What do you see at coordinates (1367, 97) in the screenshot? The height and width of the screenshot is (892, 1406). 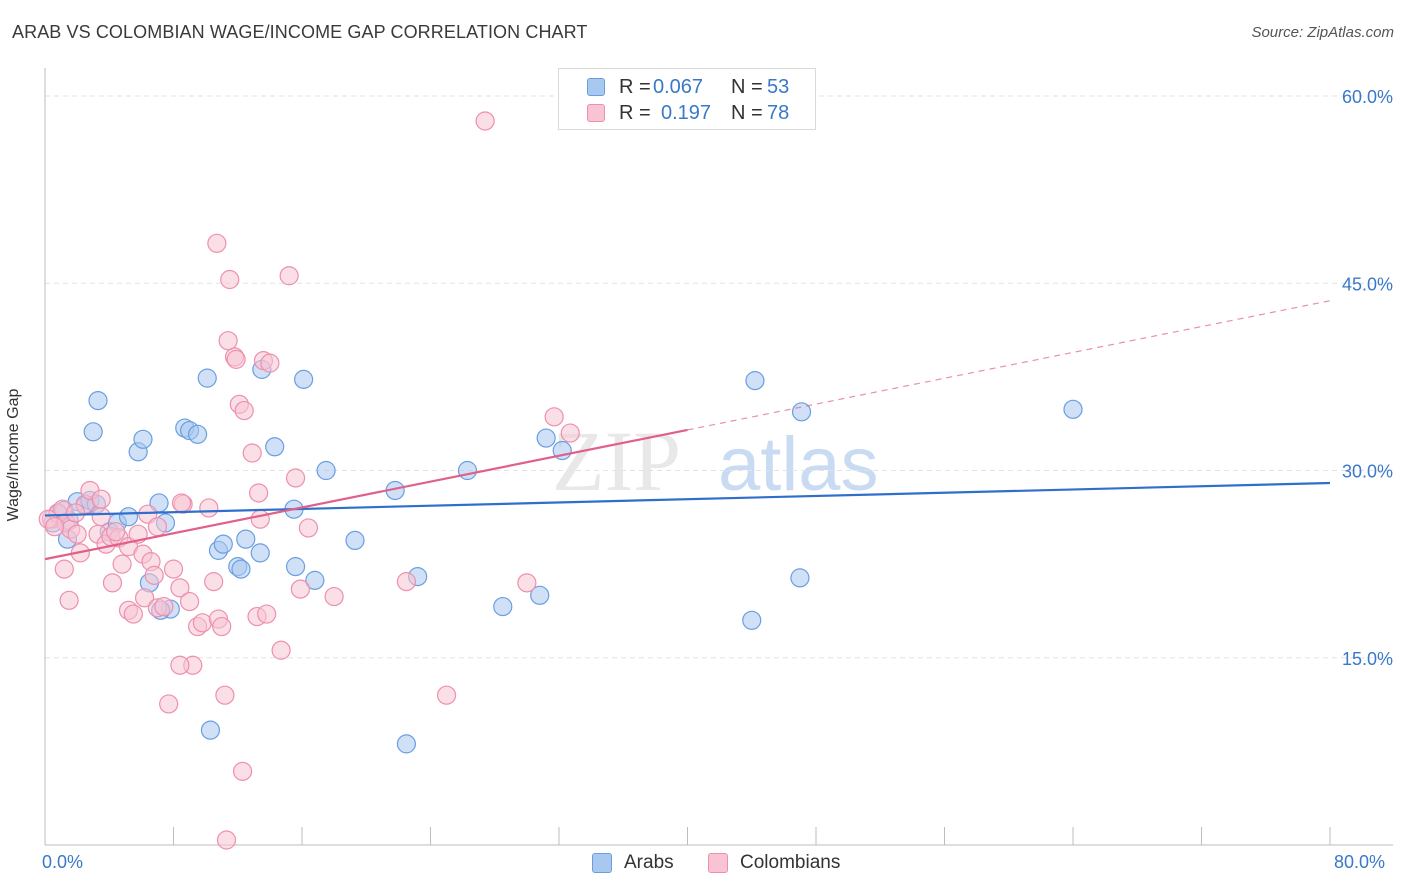 I see `y-tick-label: 60.0%` at bounding box center [1367, 97].